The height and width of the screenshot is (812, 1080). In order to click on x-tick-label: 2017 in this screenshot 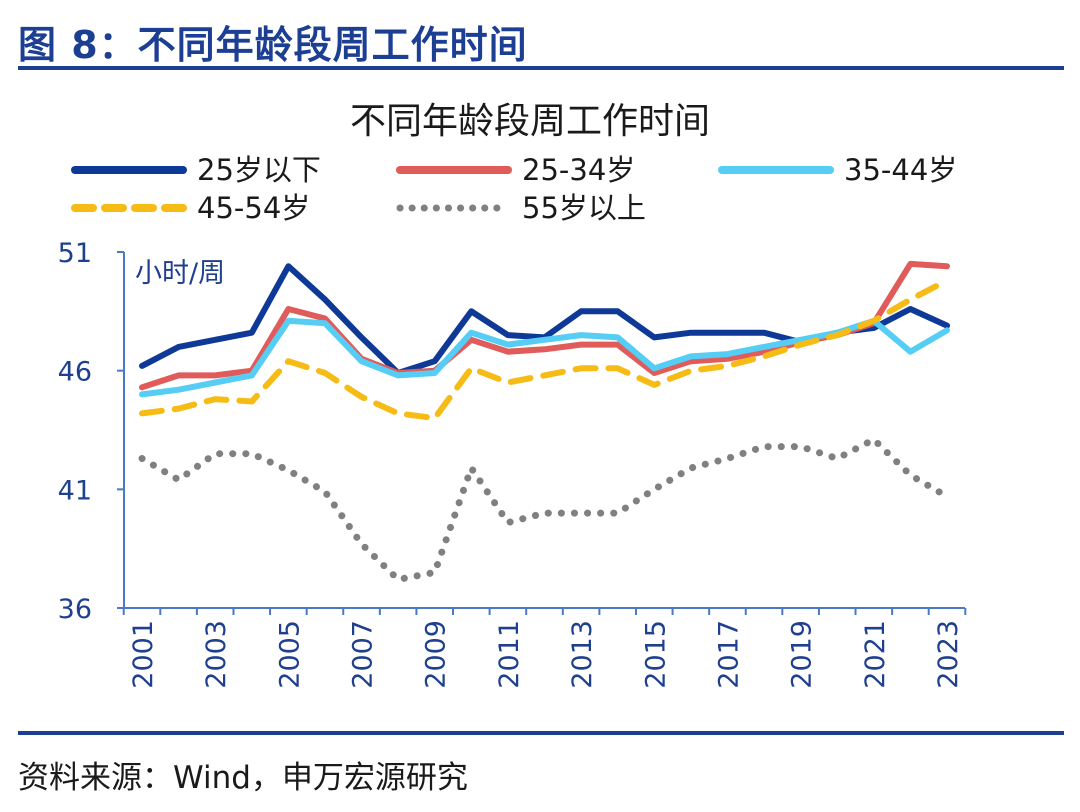, I will do `click(728, 654)`.